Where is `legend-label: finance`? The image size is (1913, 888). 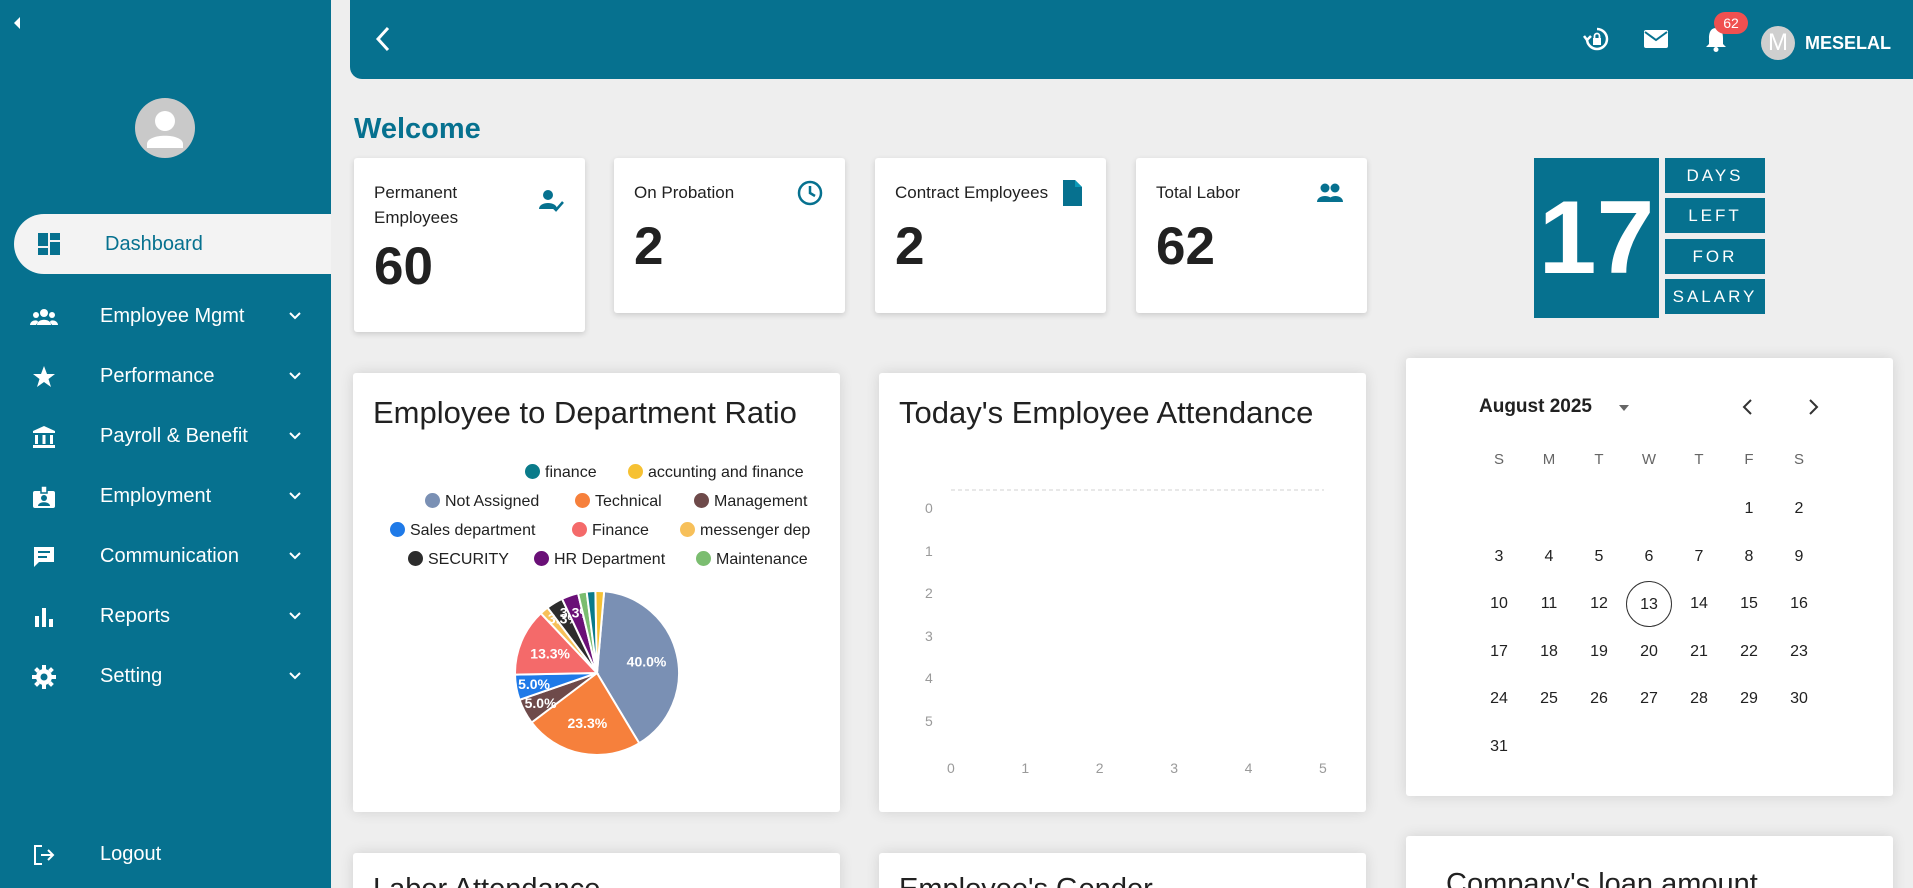 legend-label: finance is located at coordinates (571, 472).